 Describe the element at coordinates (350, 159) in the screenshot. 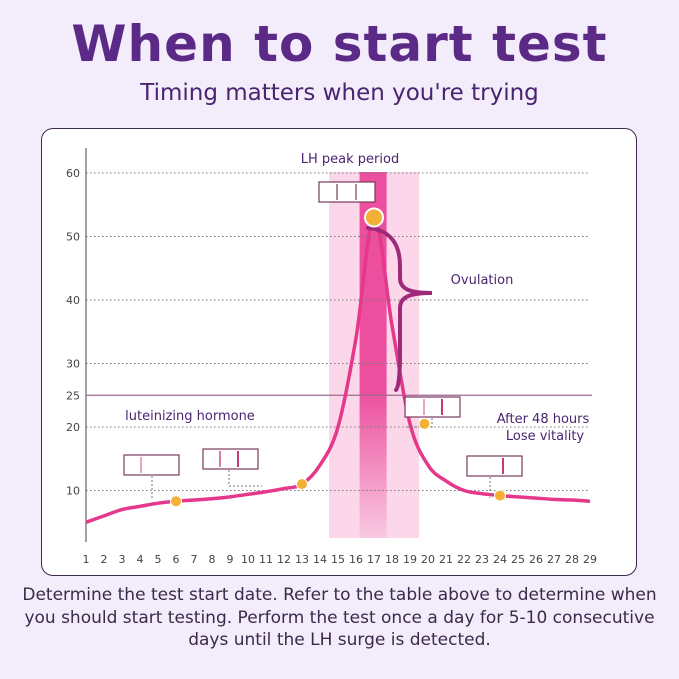

I see `peak-period-label: LH peak period` at that location.